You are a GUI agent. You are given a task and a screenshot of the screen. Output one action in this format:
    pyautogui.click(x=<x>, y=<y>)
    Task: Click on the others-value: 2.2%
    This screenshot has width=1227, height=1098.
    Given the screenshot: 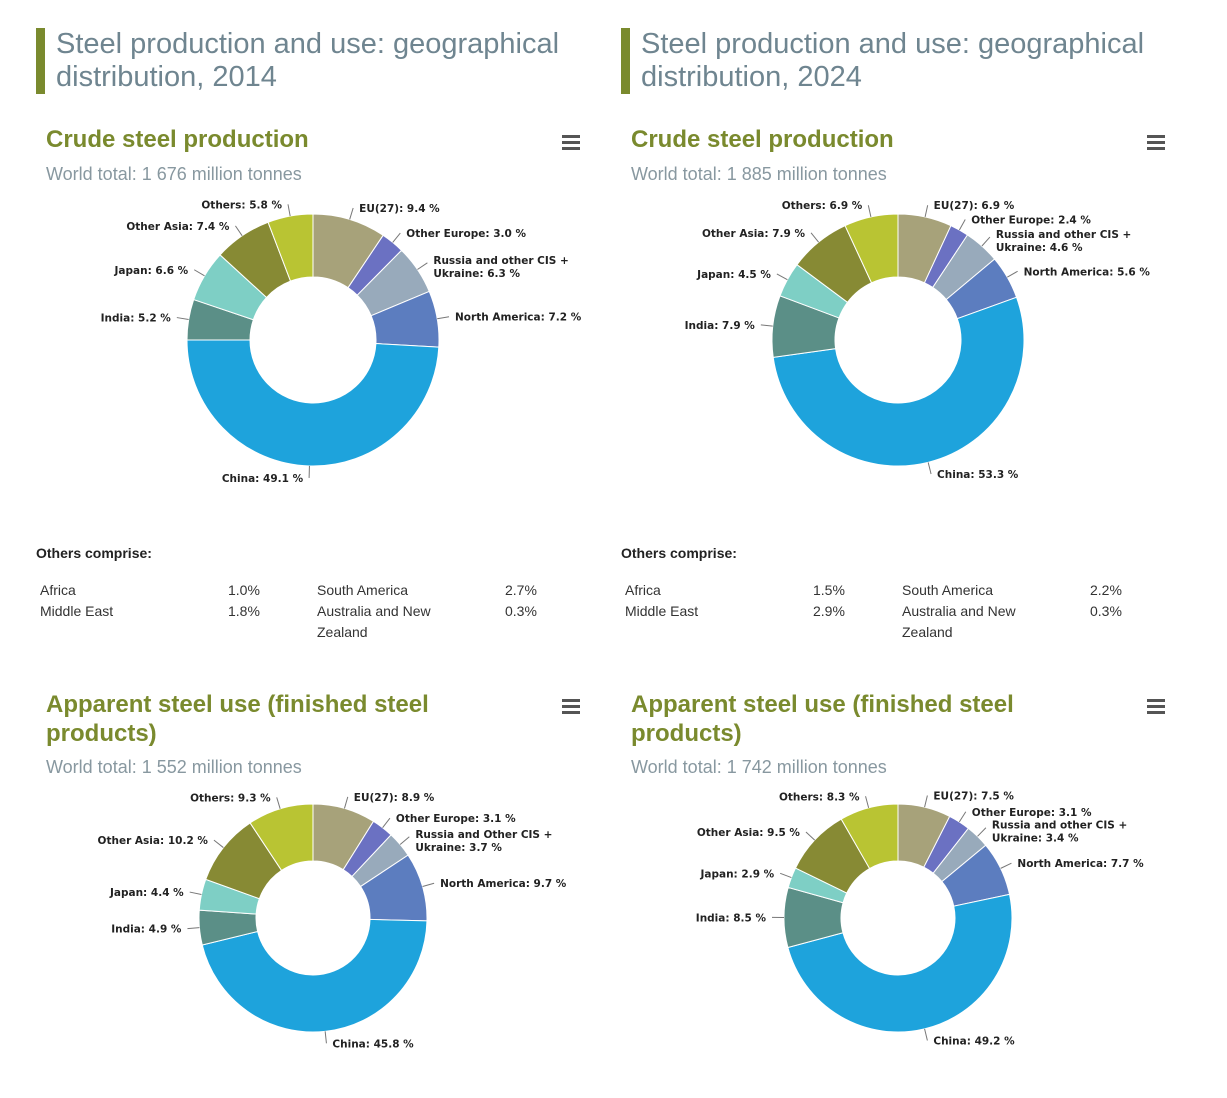 What is the action you would take?
    pyautogui.click(x=1106, y=590)
    